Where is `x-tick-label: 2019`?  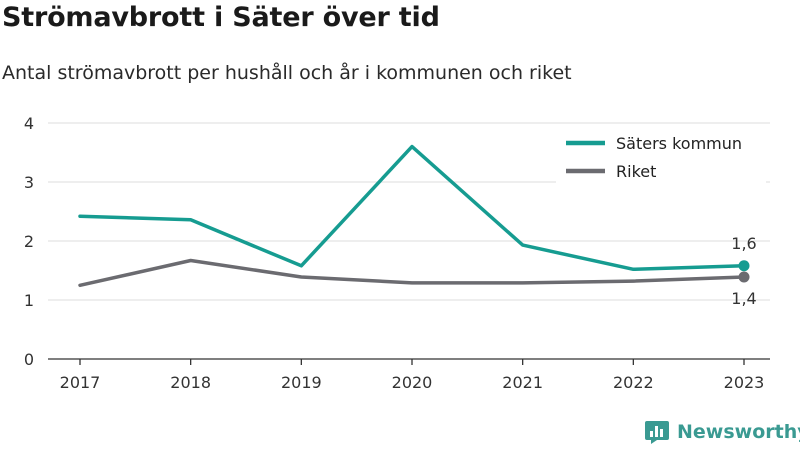
x-tick-label: 2019 is located at coordinates (301, 382).